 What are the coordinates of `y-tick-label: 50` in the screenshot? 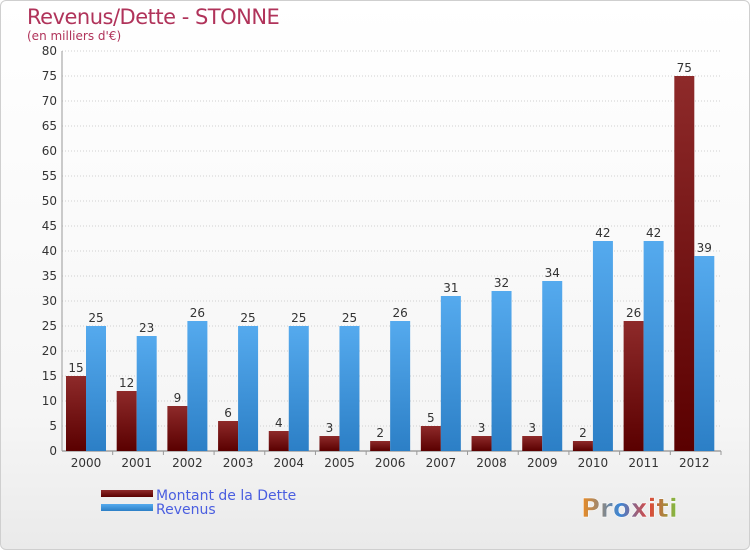 It's located at (49, 201).